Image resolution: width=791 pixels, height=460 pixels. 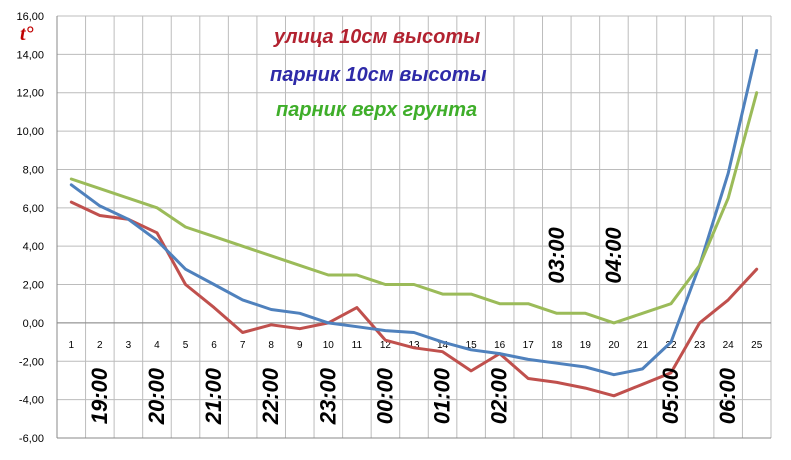 I want to click on legend-entry-street: улица 10см высоты, so click(x=376, y=37).